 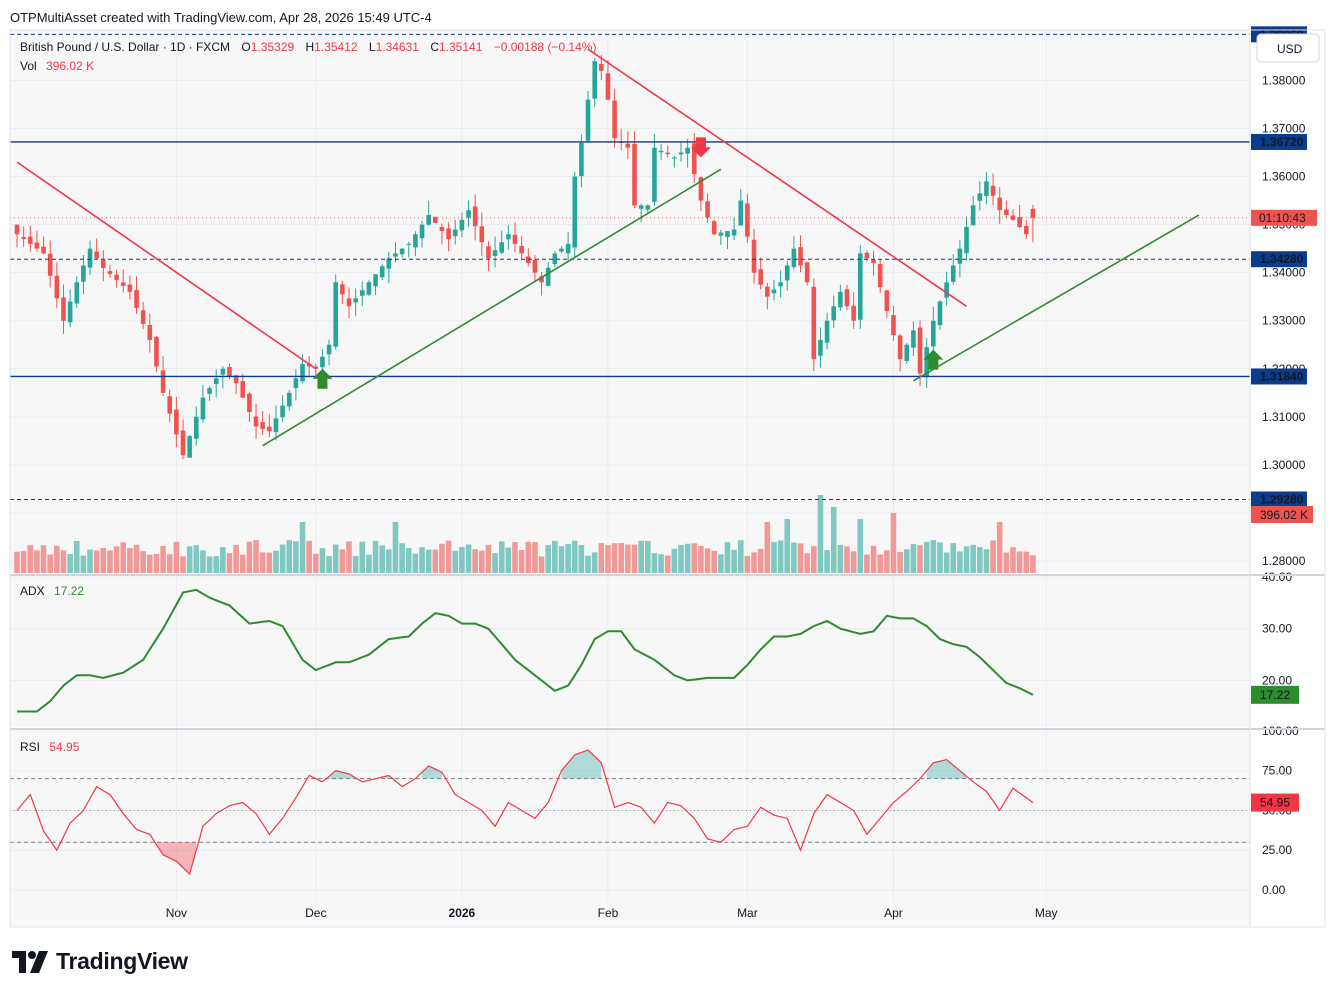 What do you see at coordinates (100, 961) in the screenshot?
I see `tradingview-logo: TradingView` at bounding box center [100, 961].